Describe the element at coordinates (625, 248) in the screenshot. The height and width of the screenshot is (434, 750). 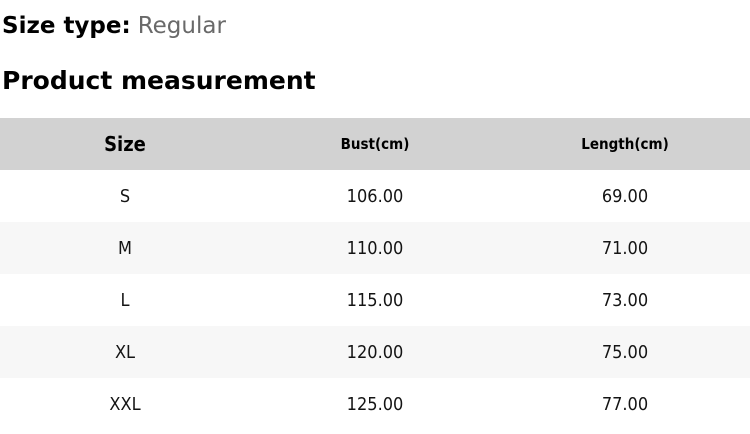
I see `cell-length: 71.00` at that location.